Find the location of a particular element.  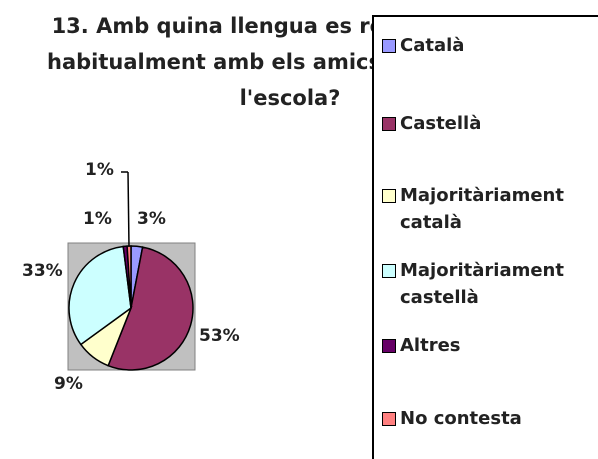

legend-entry: Català is located at coordinates (482, 45).